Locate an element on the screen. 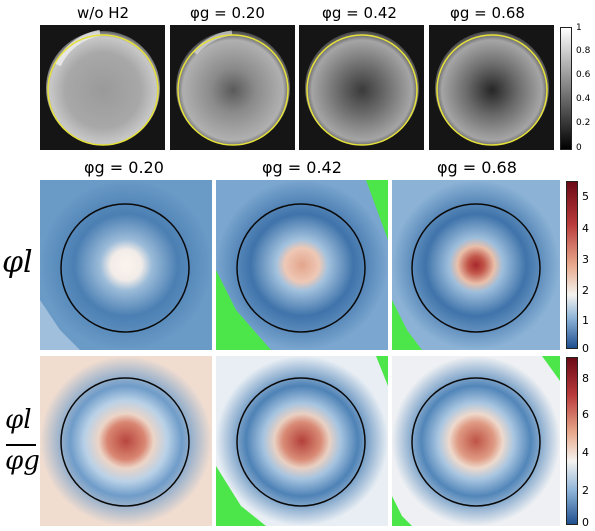  phi-l-tick-4: 4 is located at coordinates (585, 228).